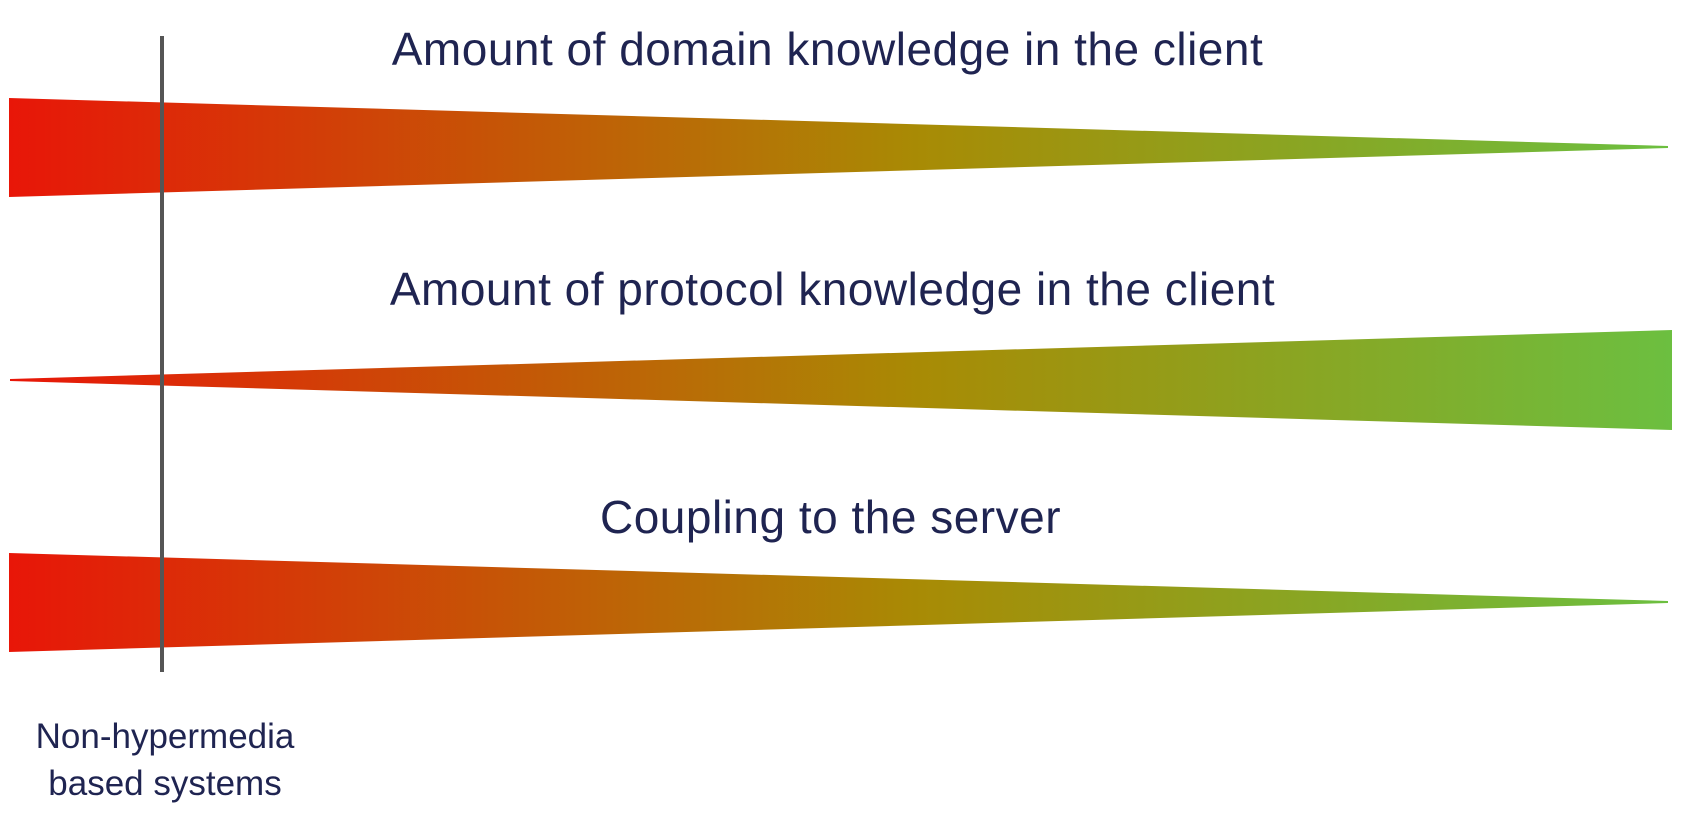  I want to click on coupling-title: Coupling to the server, so click(830, 517).